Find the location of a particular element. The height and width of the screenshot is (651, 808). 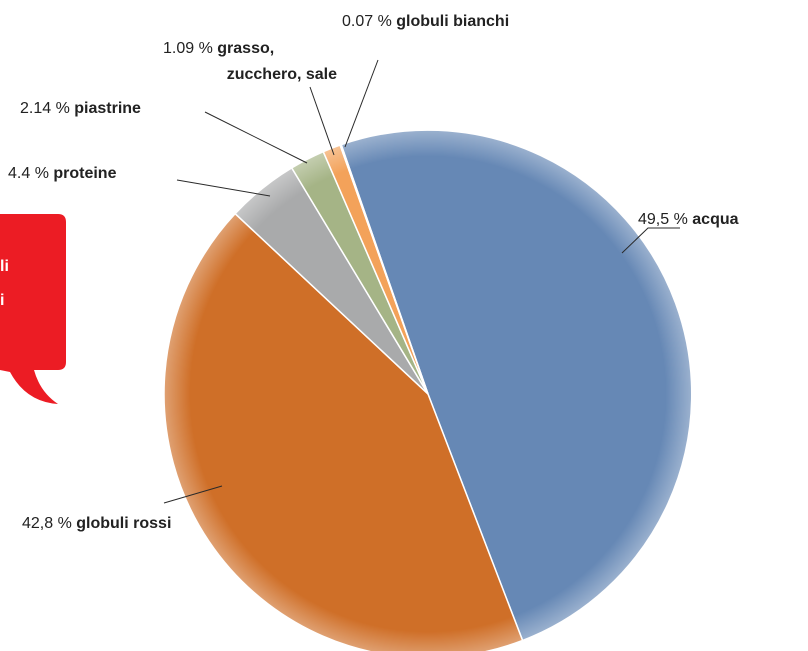

slice-label-2: 4.4 % proteine is located at coordinates (62, 173).